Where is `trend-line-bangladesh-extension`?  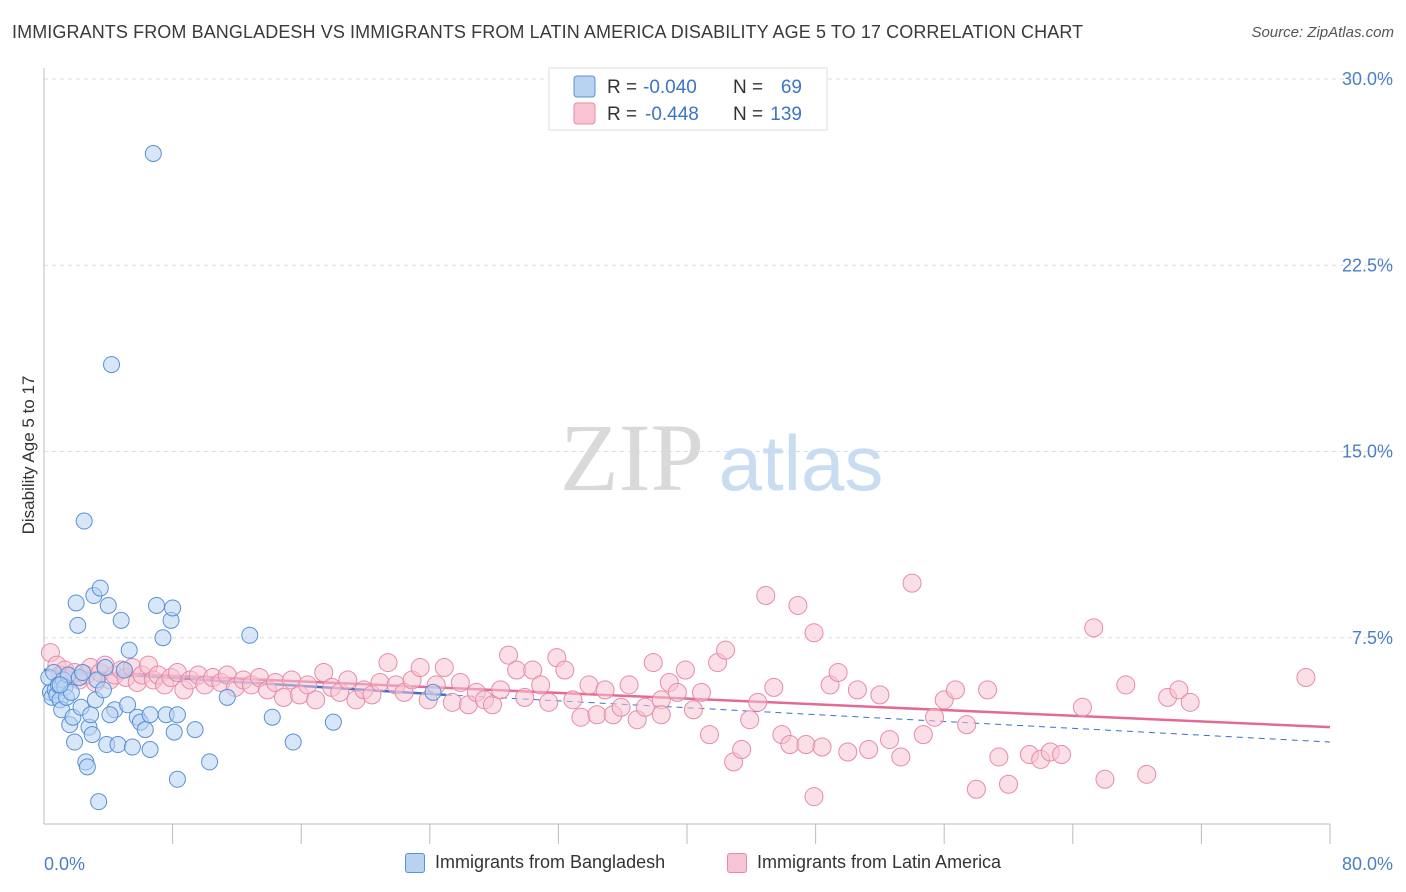
trend-line-bangladesh-extension is located at coordinates (888, 718).